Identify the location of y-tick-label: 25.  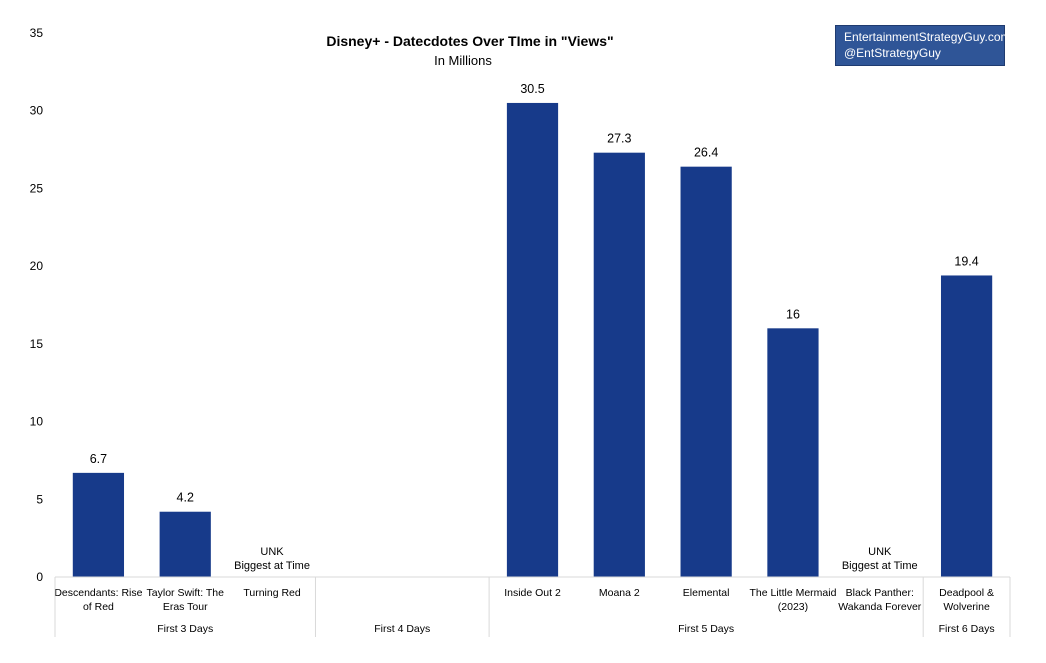
(37, 188).